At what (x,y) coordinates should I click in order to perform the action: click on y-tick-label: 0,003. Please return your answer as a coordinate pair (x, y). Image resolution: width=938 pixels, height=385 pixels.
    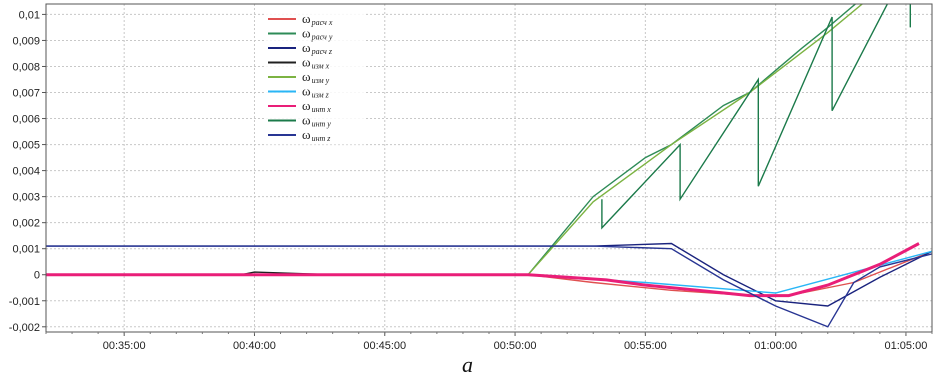
    Looking at the image, I should click on (26, 198).